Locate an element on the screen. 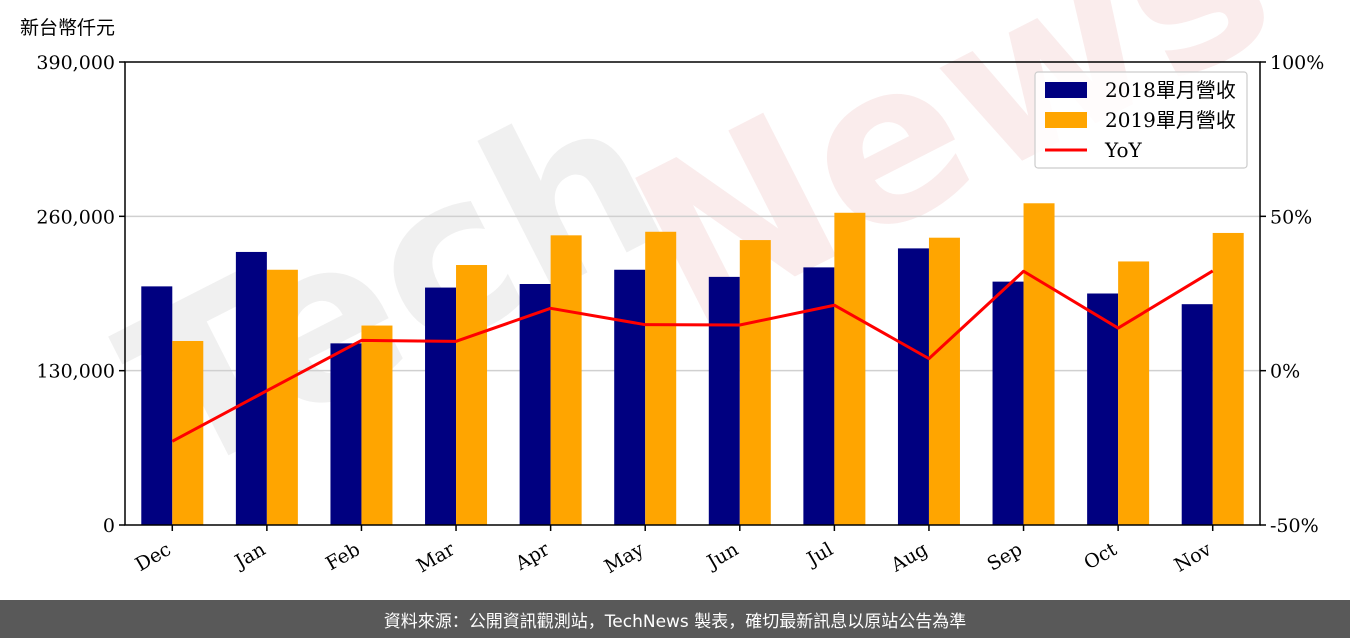 The width and height of the screenshot is (1350, 638). y2-tick-label: 0% is located at coordinates (1285, 372).